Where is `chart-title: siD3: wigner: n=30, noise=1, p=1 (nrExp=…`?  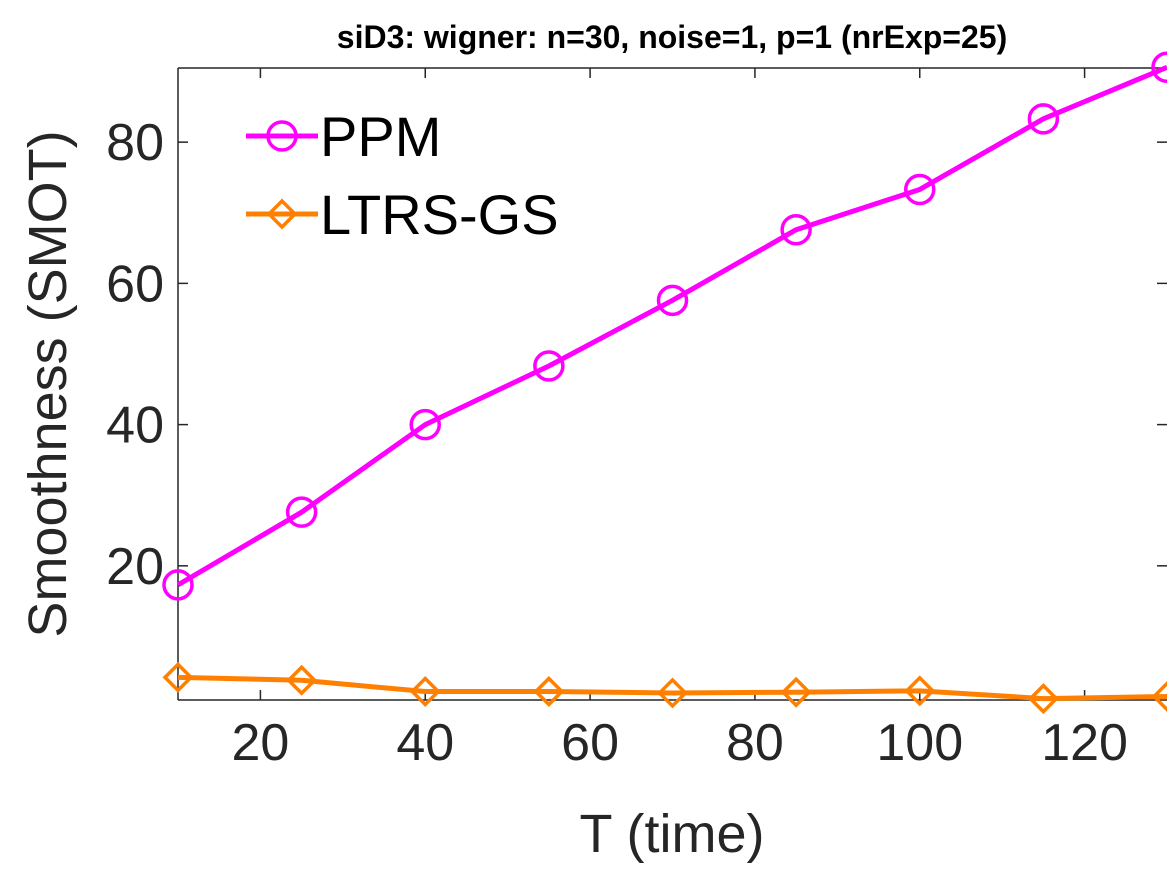
chart-title: siD3: wigner: n=30, noise=1, p=1 (nrExp=… is located at coordinates (672, 37).